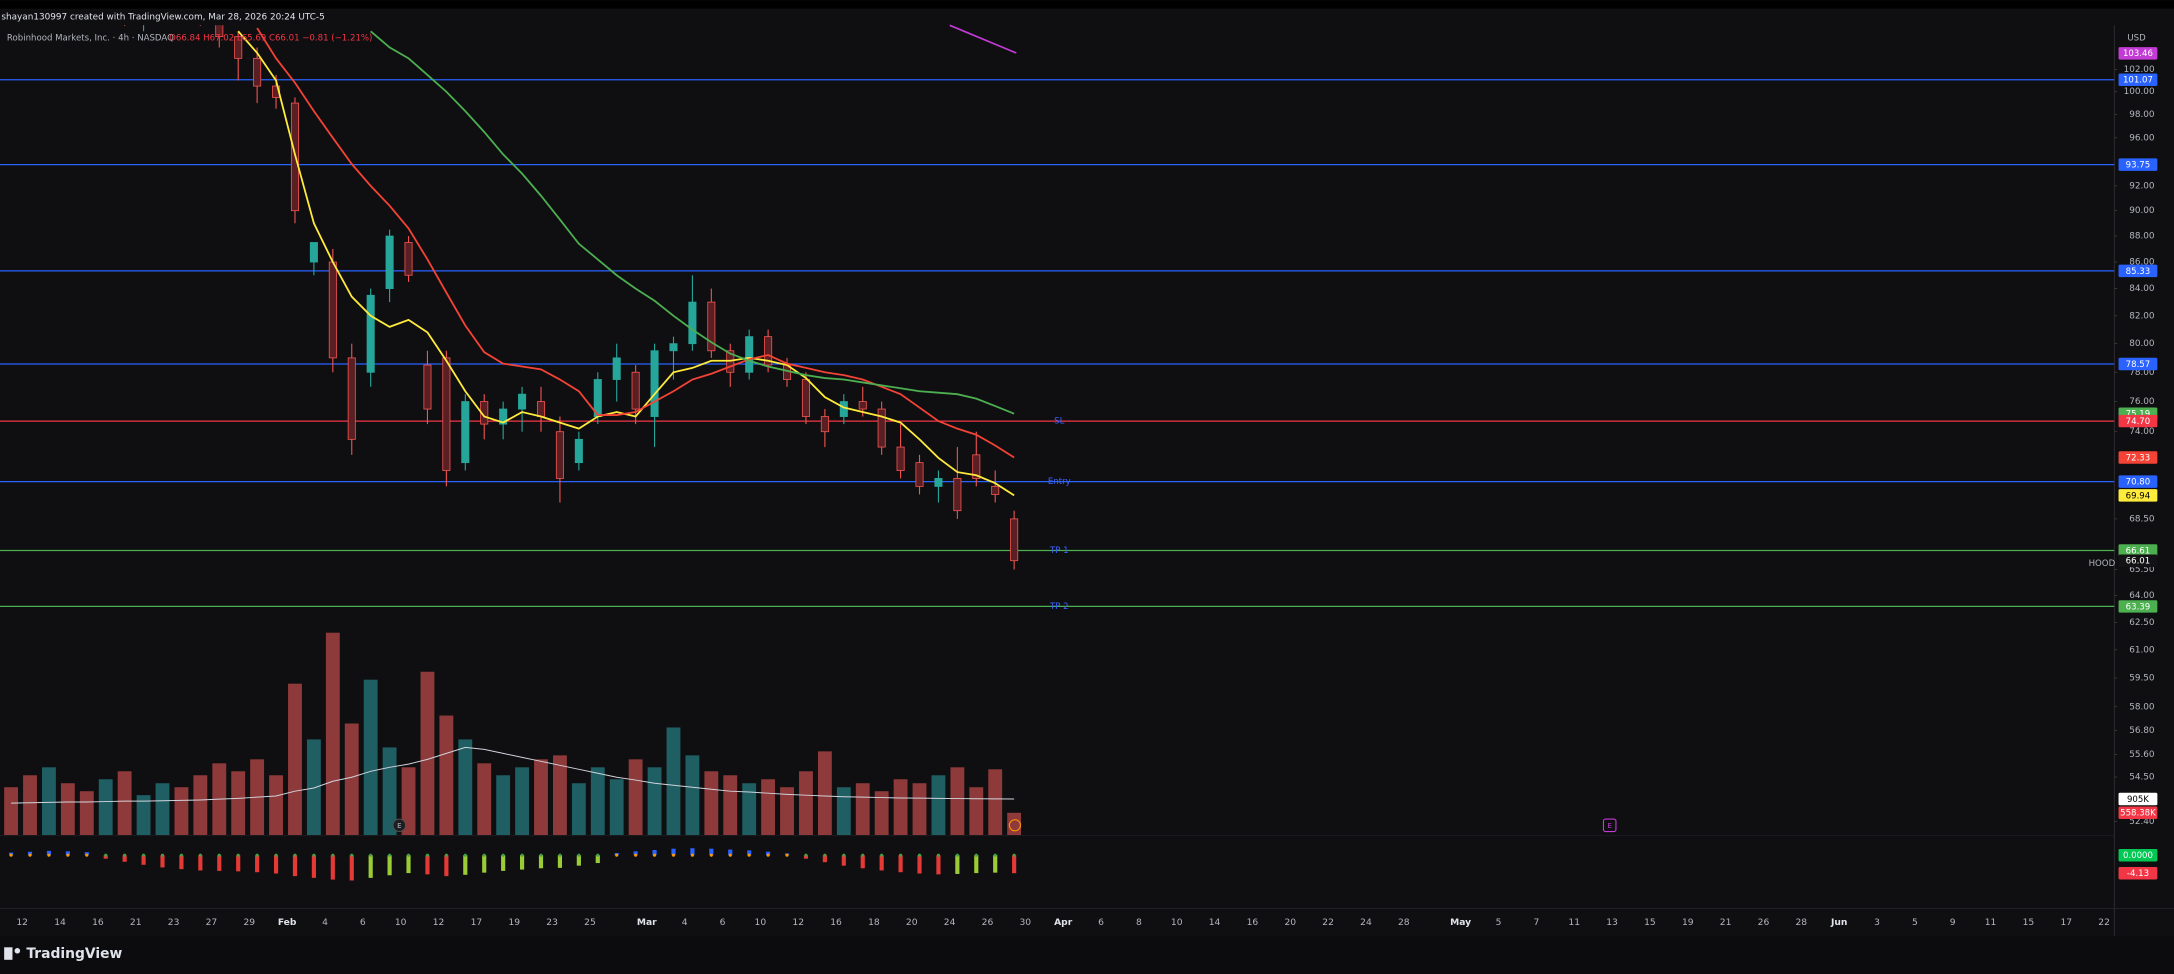 This screenshot has height=974, width=2174. Describe the element at coordinates (1063, 923) in the screenshot. I see `x-tick-label: Apr` at that location.